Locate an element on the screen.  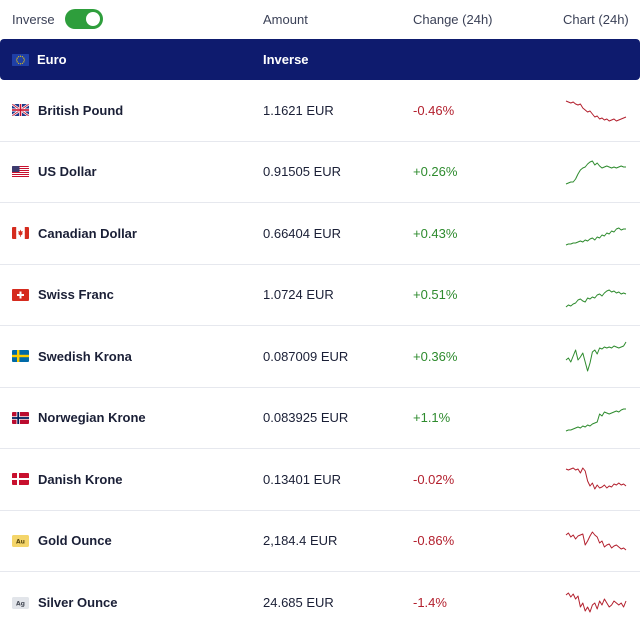
no-flag-icon is located at coordinates (20, 417).